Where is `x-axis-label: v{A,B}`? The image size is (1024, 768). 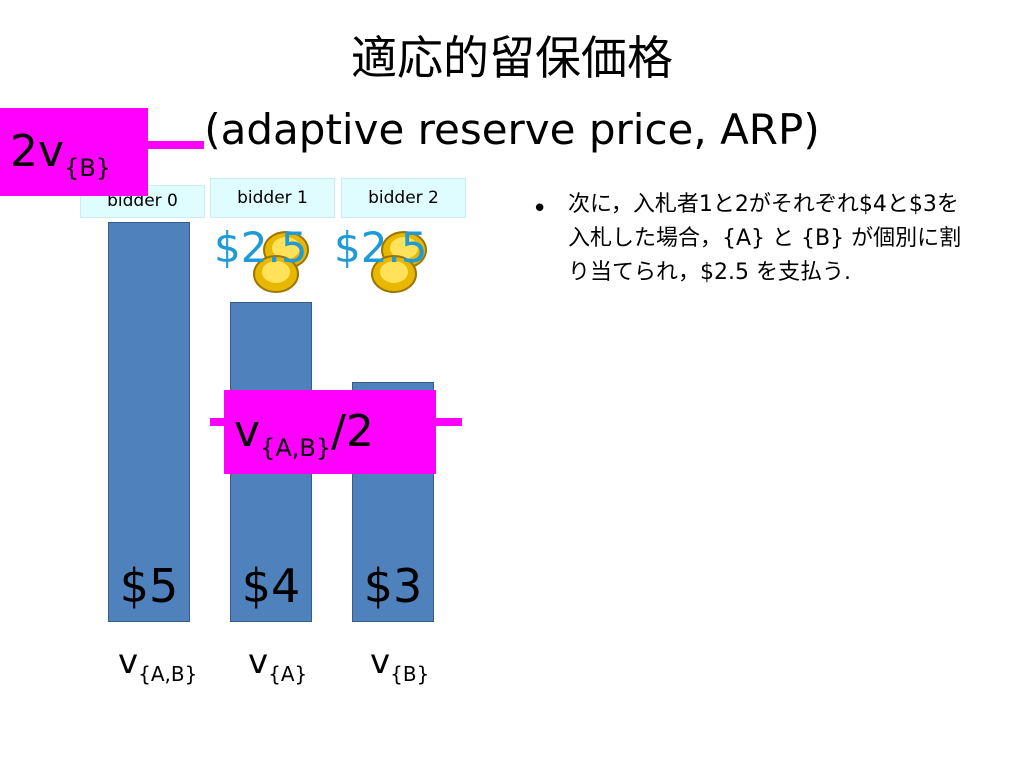
x-axis-label: v{A,B} is located at coordinates (158, 664).